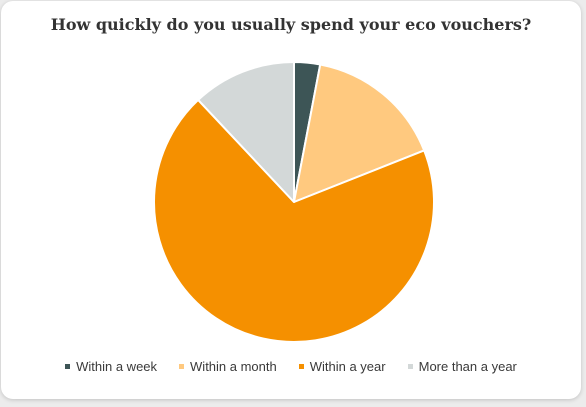  What do you see at coordinates (233, 366) in the screenshot?
I see `legend-label: Within a month` at bounding box center [233, 366].